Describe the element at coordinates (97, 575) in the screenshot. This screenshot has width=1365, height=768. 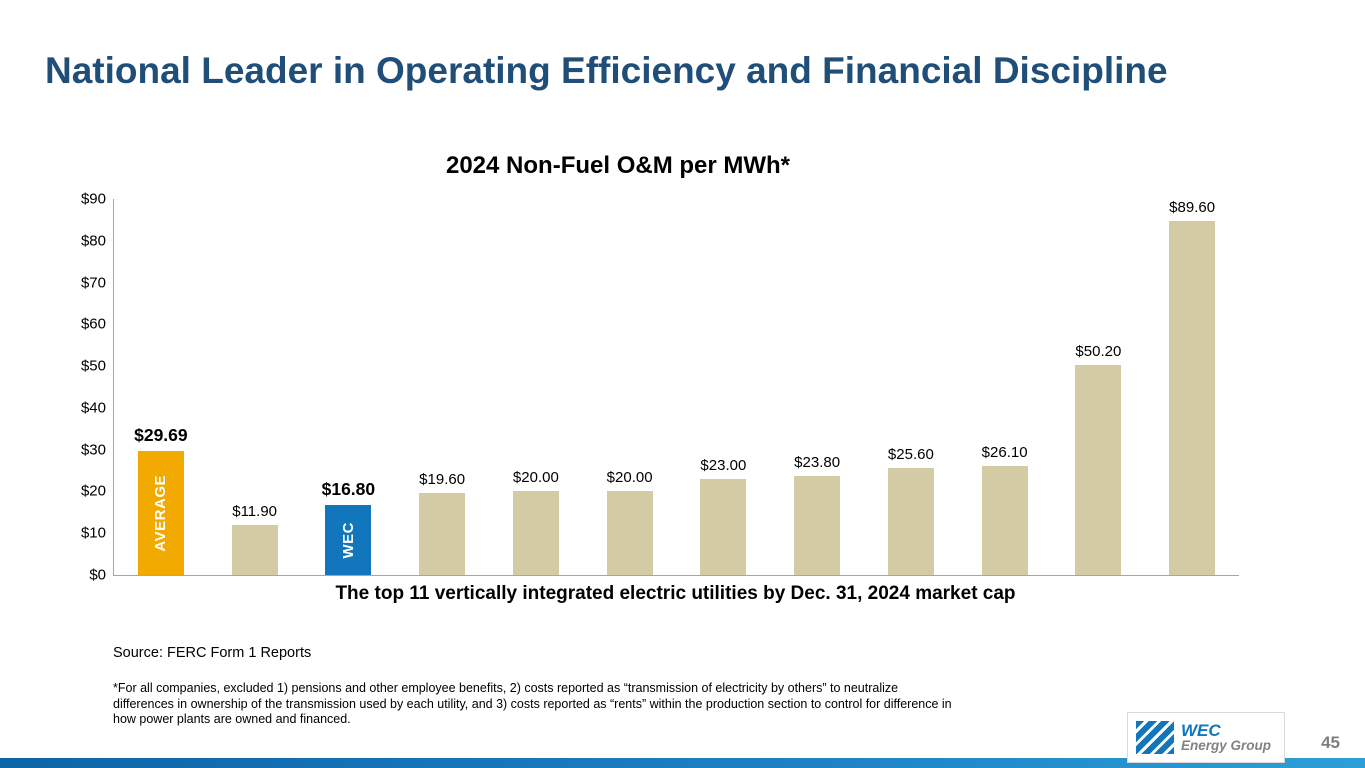
I see `y-axis-tick-label: $0` at that location.